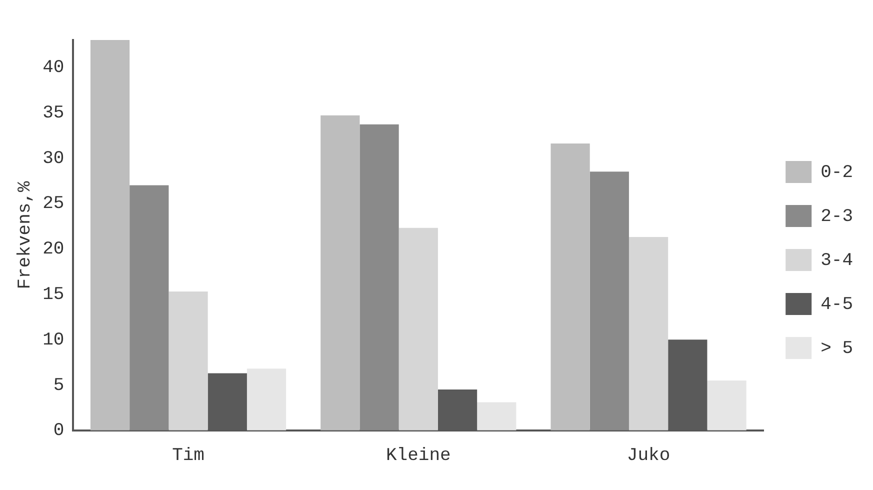 The width and height of the screenshot is (873, 490). I want to click on x-tick-label: Tim, so click(188, 456).